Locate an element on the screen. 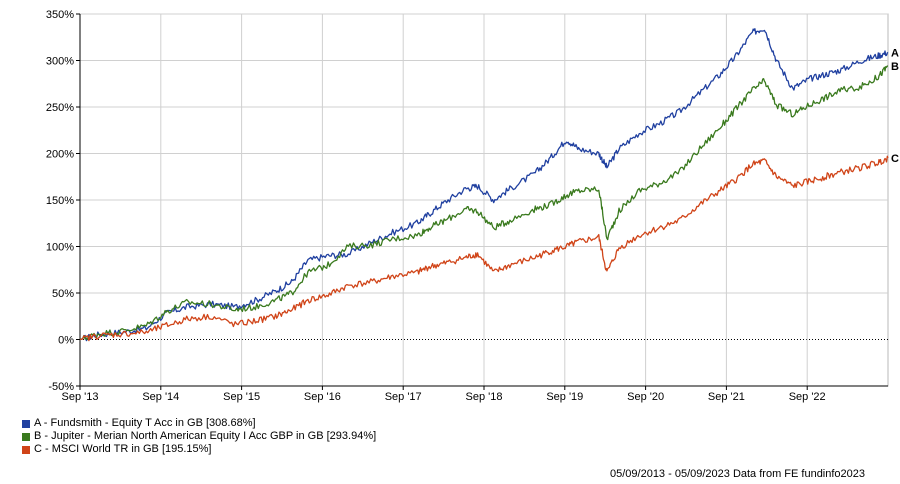 The height and width of the screenshot is (484, 900). x-tick-label: Sep '22 is located at coordinates (807, 397).